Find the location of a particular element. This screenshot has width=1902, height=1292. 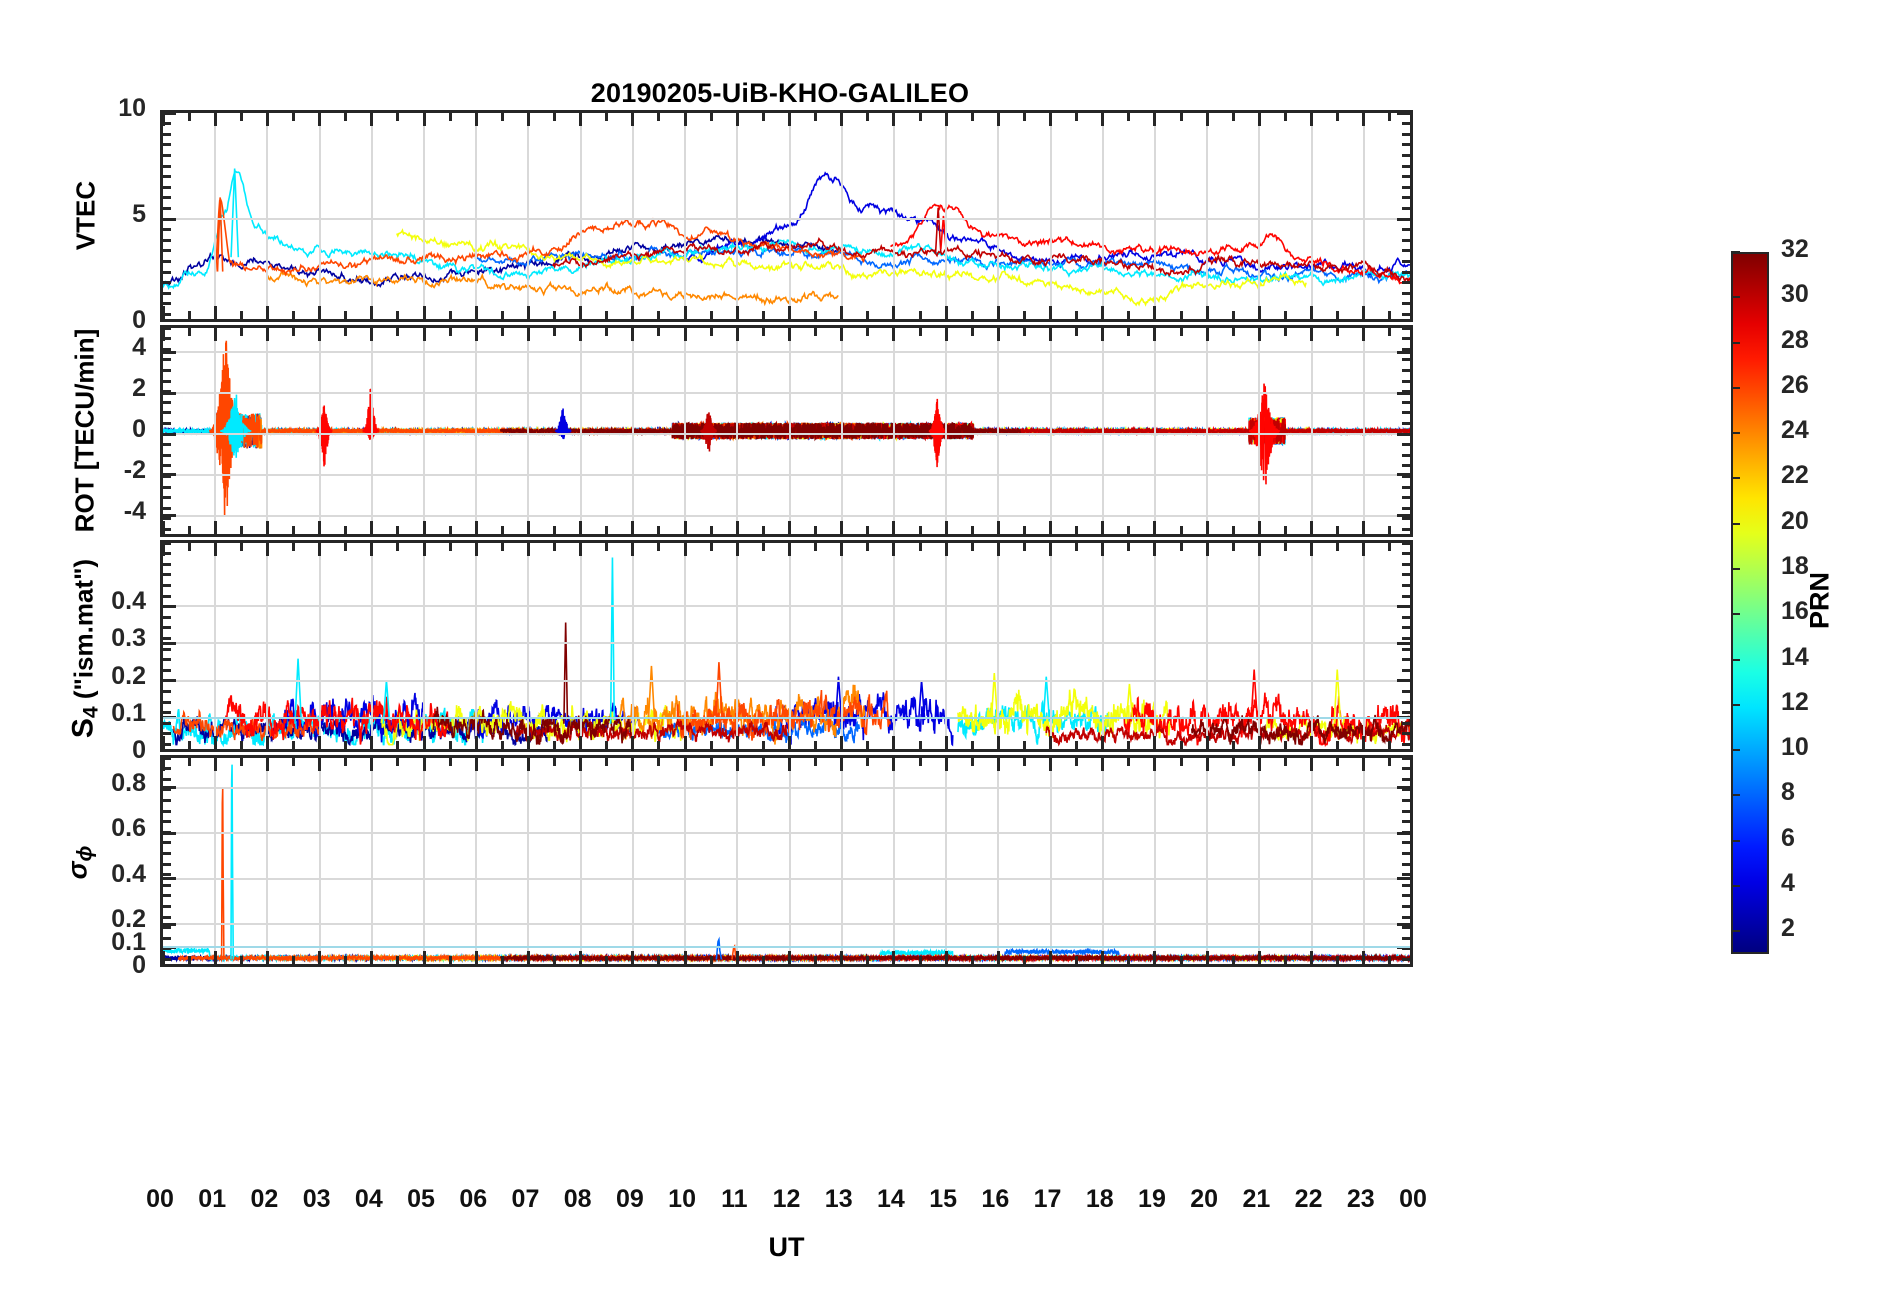

threshold-line-sigma_phi is located at coordinates (786, 947).